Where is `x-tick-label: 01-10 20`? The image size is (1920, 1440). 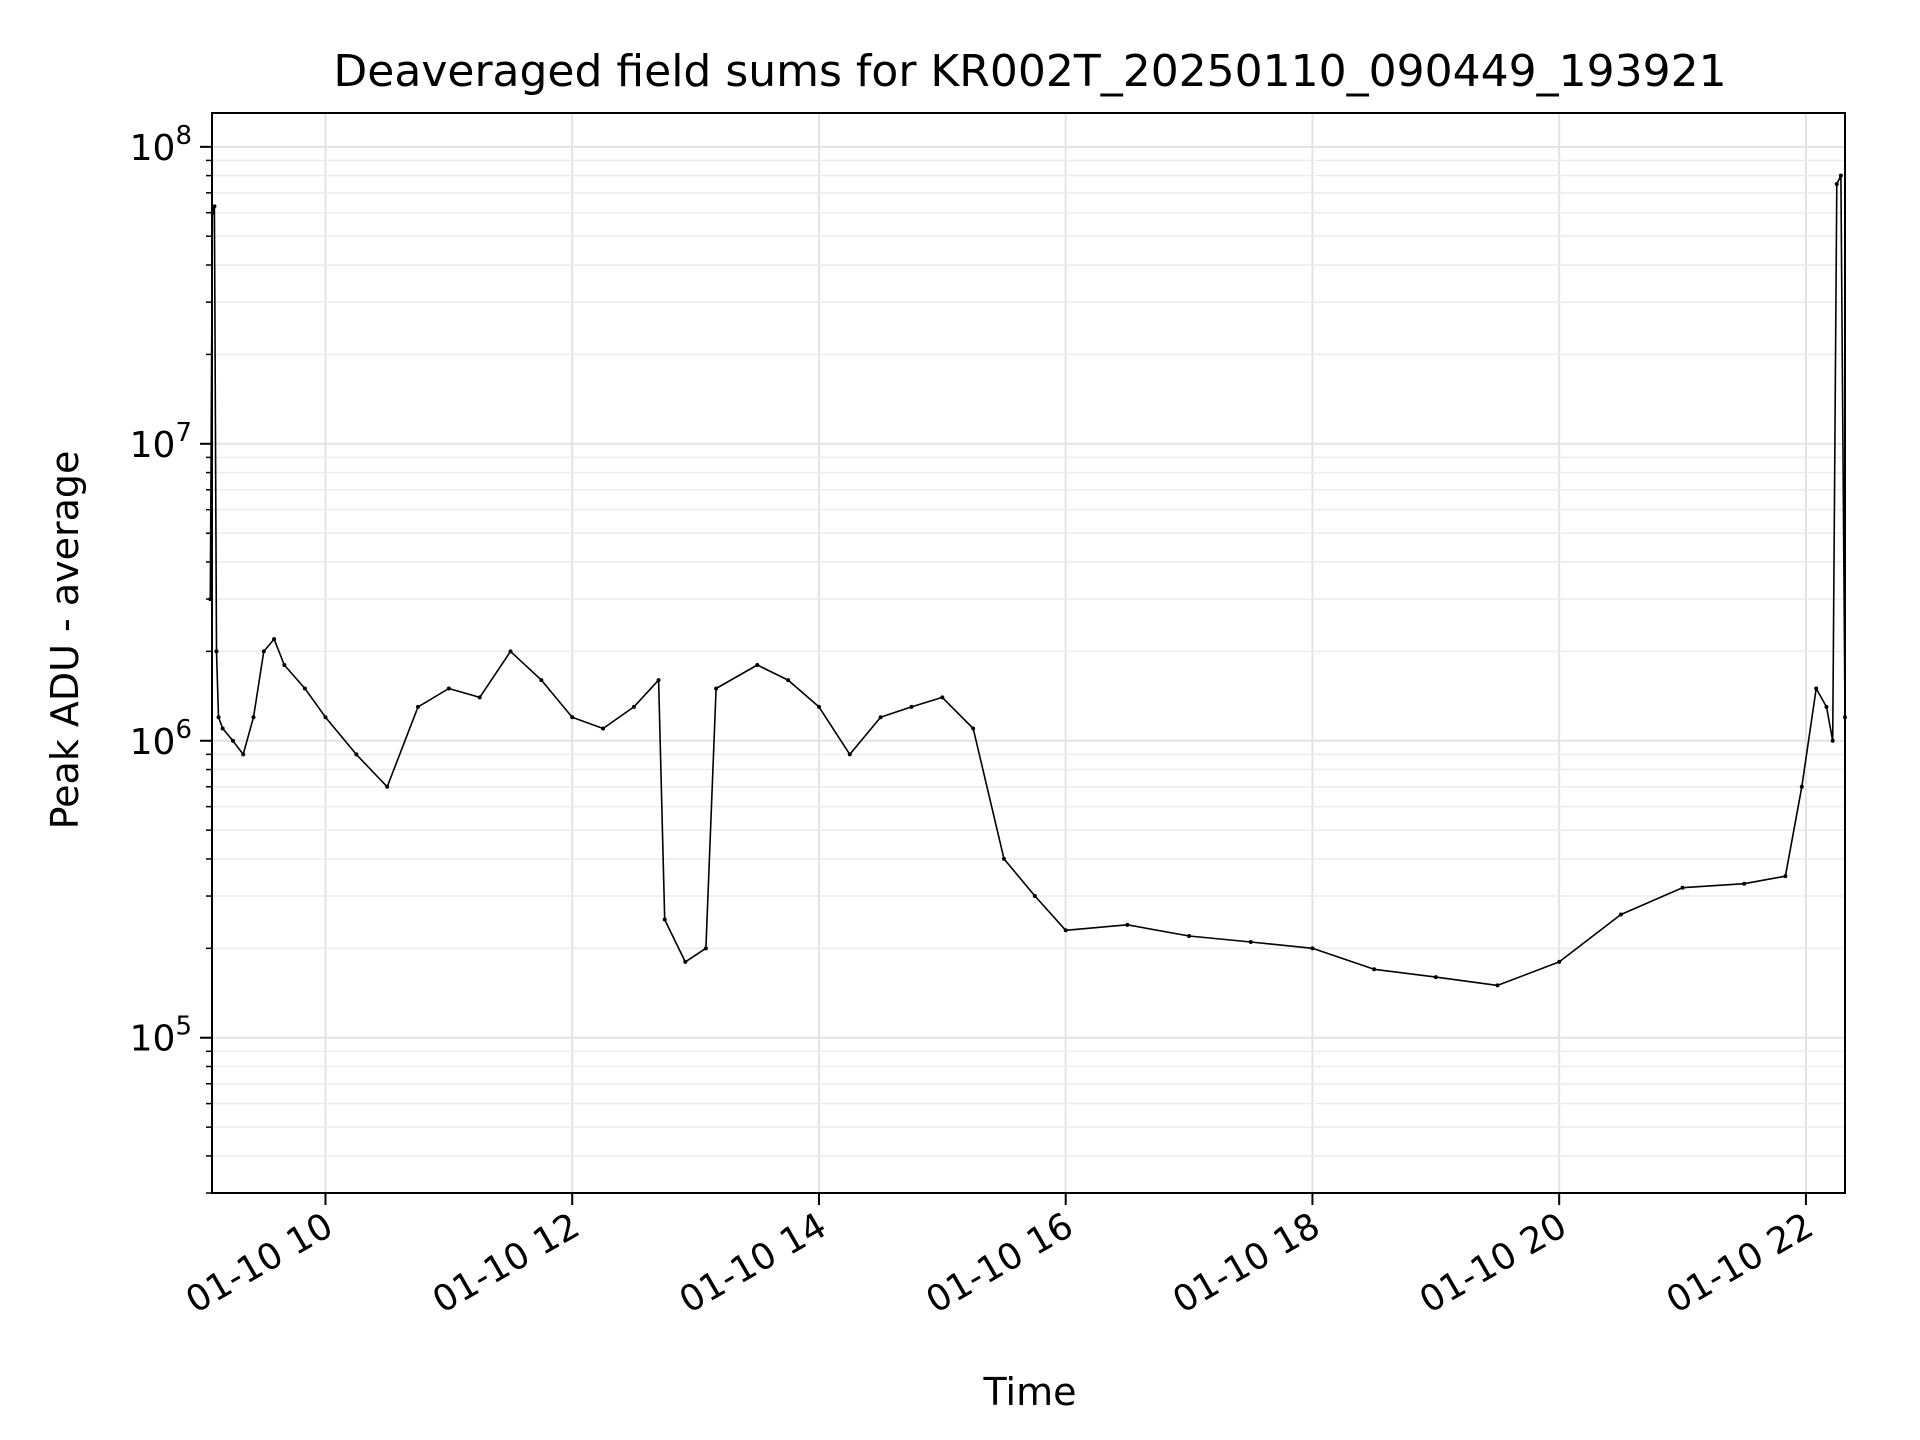 x-tick-label: 01-10 20 is located at coordinates (1493, 1263).